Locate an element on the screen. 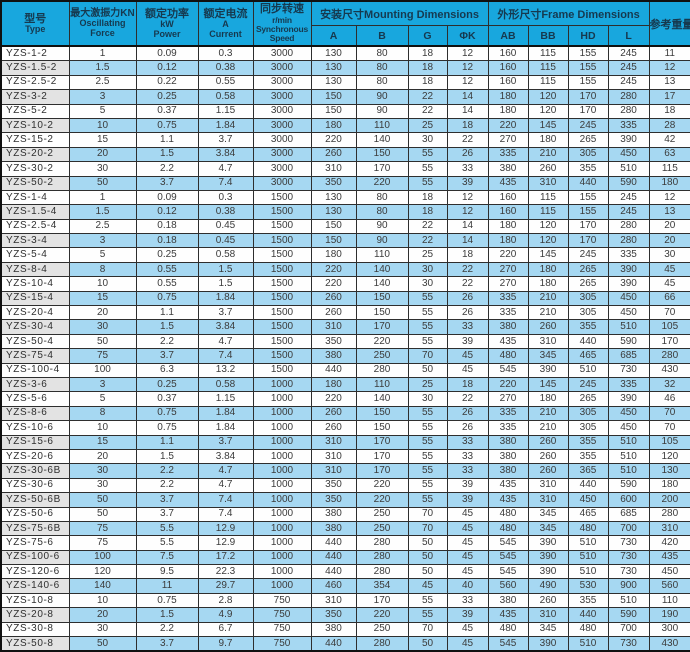 The image size is (690, 652). cell-dim-g: 50 is located at coordinates (427, 572).